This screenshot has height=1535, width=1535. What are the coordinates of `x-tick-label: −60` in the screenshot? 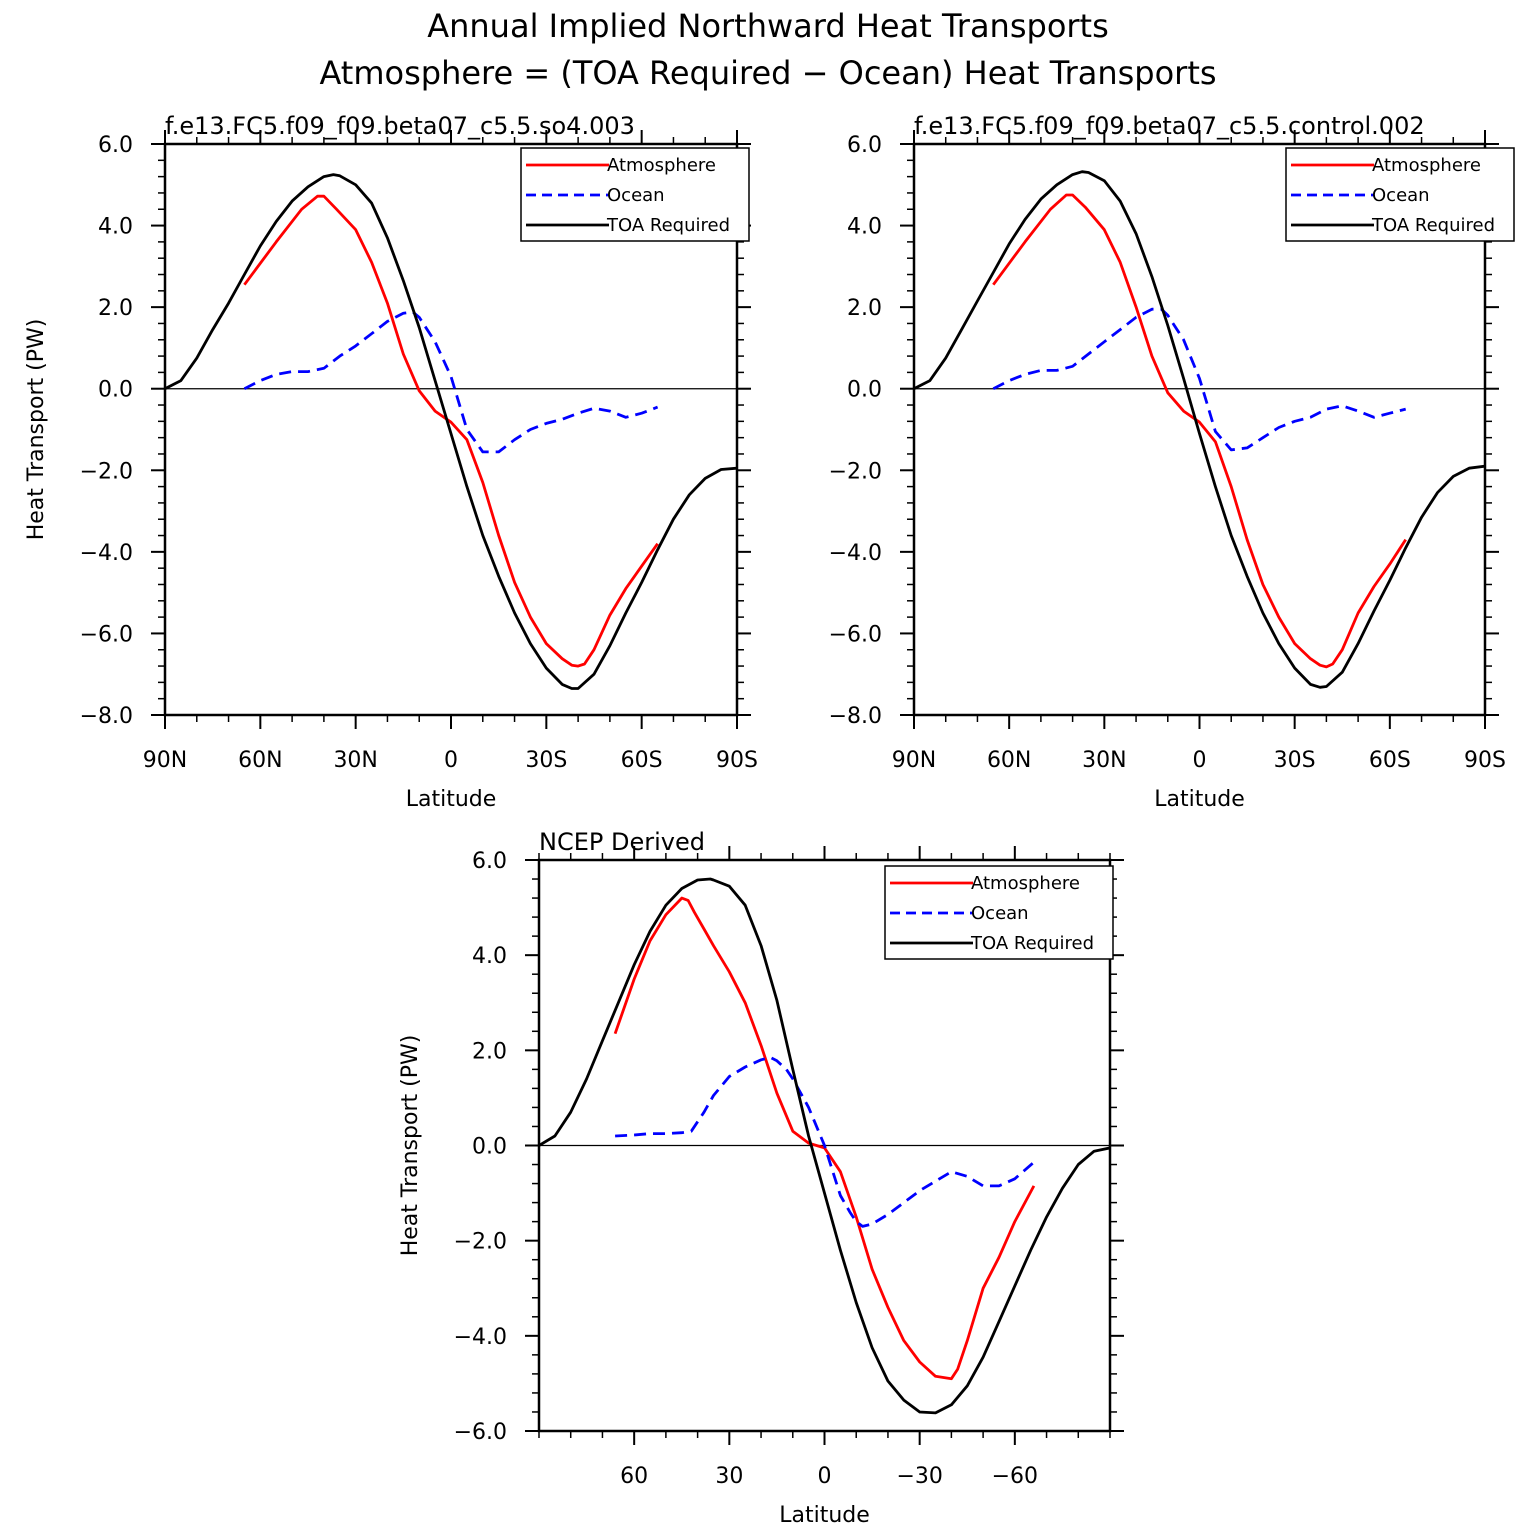 It's located at (1015, 1476).